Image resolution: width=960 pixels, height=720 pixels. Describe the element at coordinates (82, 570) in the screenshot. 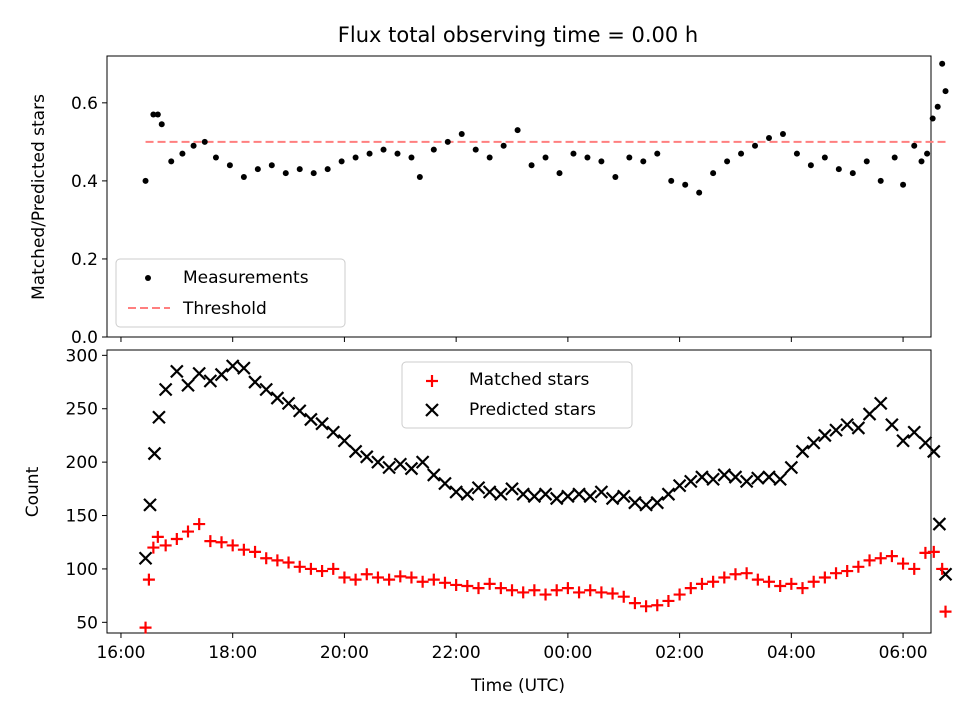

I see `count-y-tick-label: 100` at that location.